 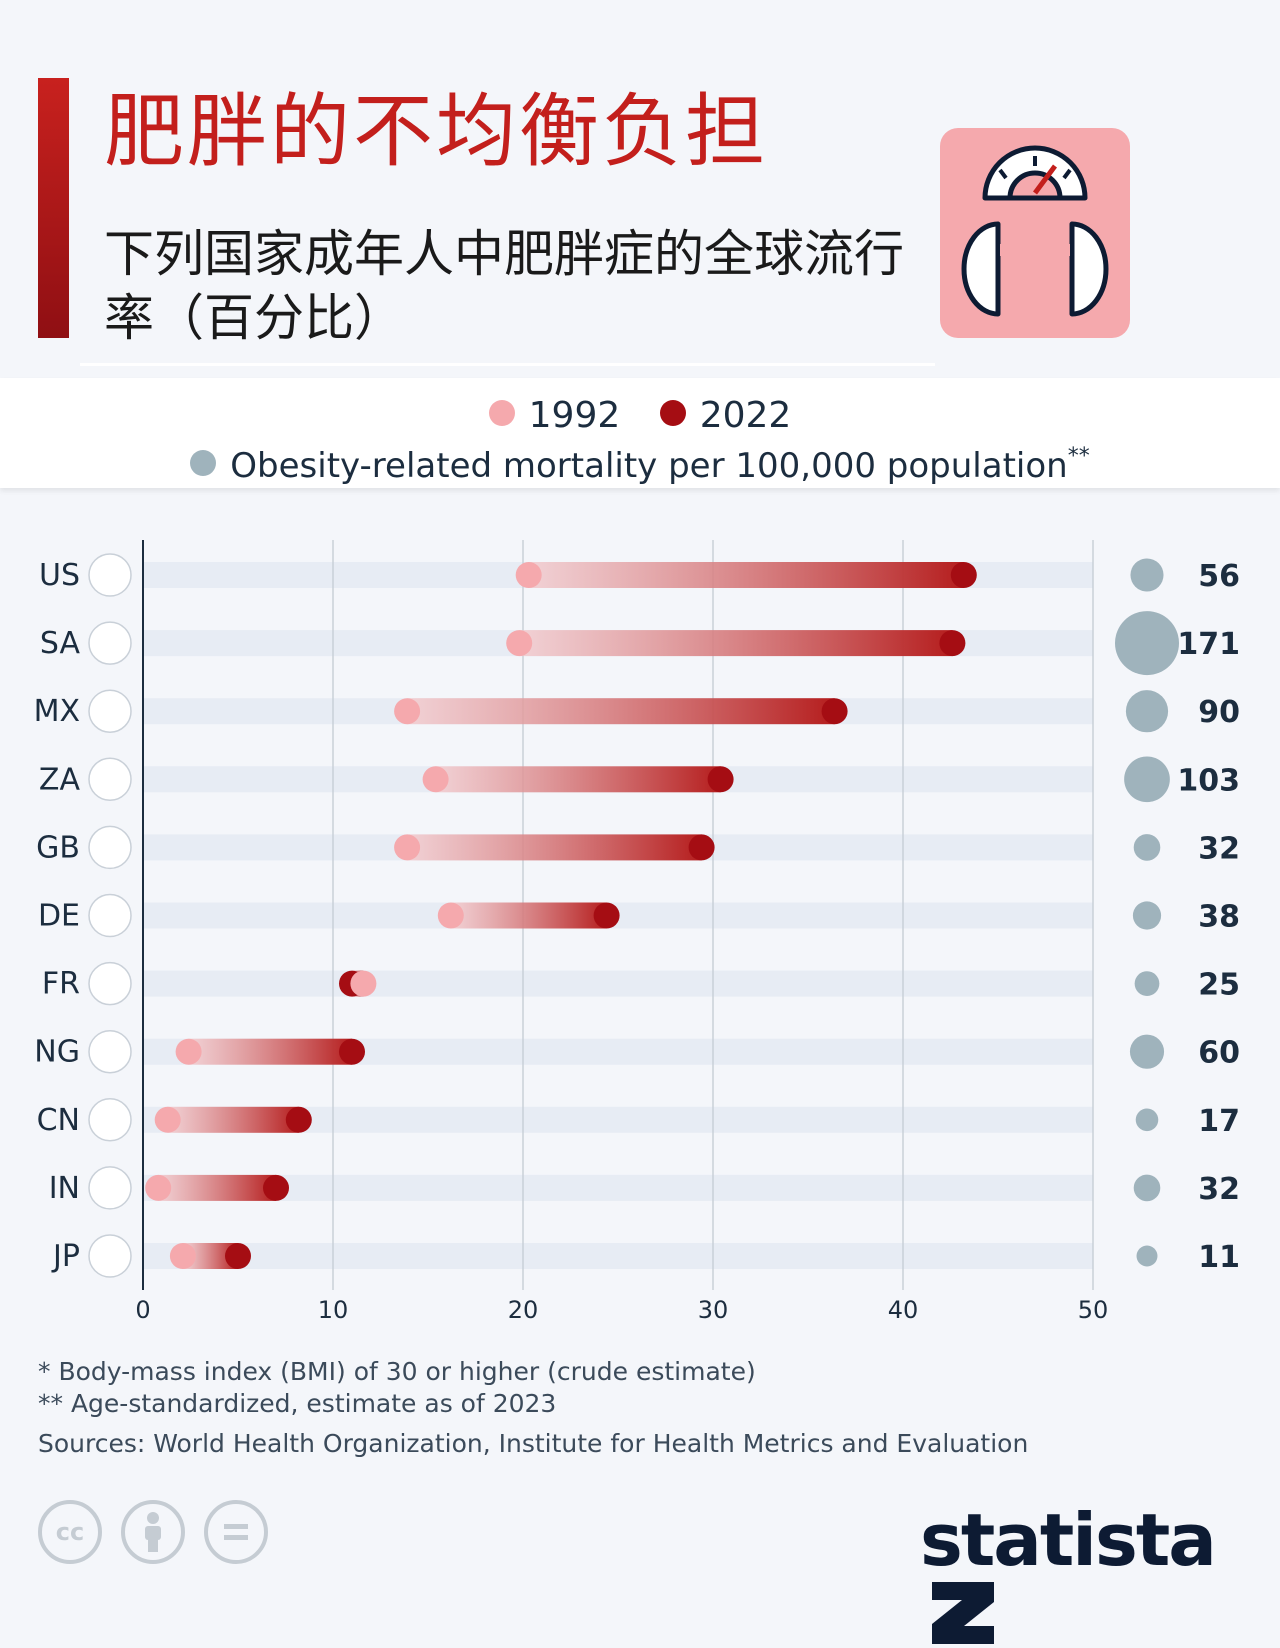 I want to click on country-label: CN, so click(x=58, y=1120).